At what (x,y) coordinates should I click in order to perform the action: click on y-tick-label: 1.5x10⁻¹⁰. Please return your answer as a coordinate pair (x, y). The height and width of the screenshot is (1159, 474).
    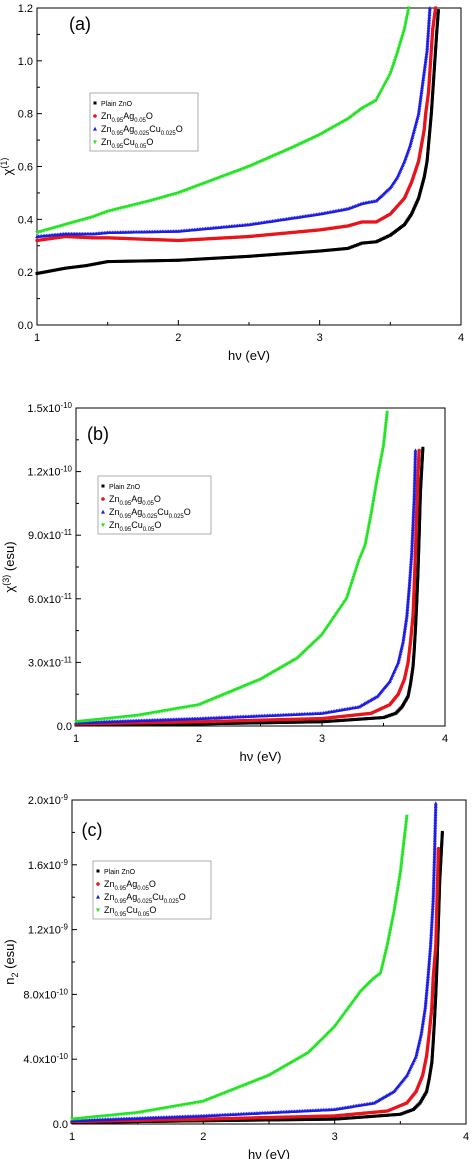
    Looking at the image, I should click on (49, 408).